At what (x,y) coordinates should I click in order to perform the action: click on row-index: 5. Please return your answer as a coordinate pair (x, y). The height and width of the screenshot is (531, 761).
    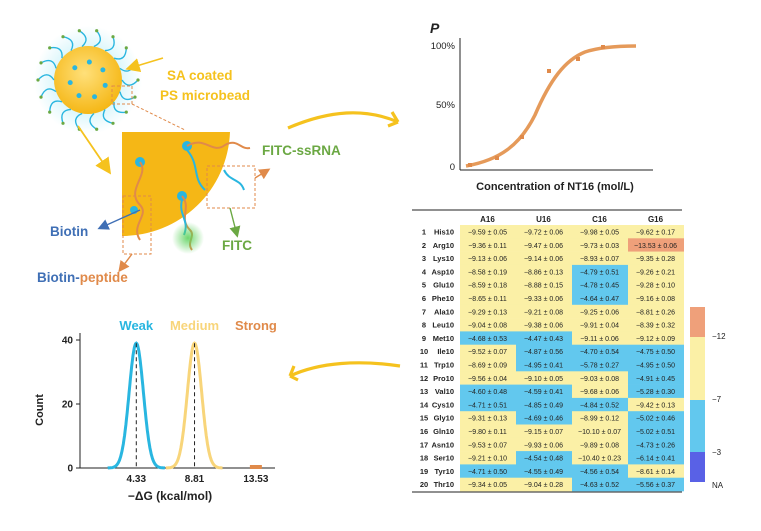
    Looking at the image, I should click on (424, 285).